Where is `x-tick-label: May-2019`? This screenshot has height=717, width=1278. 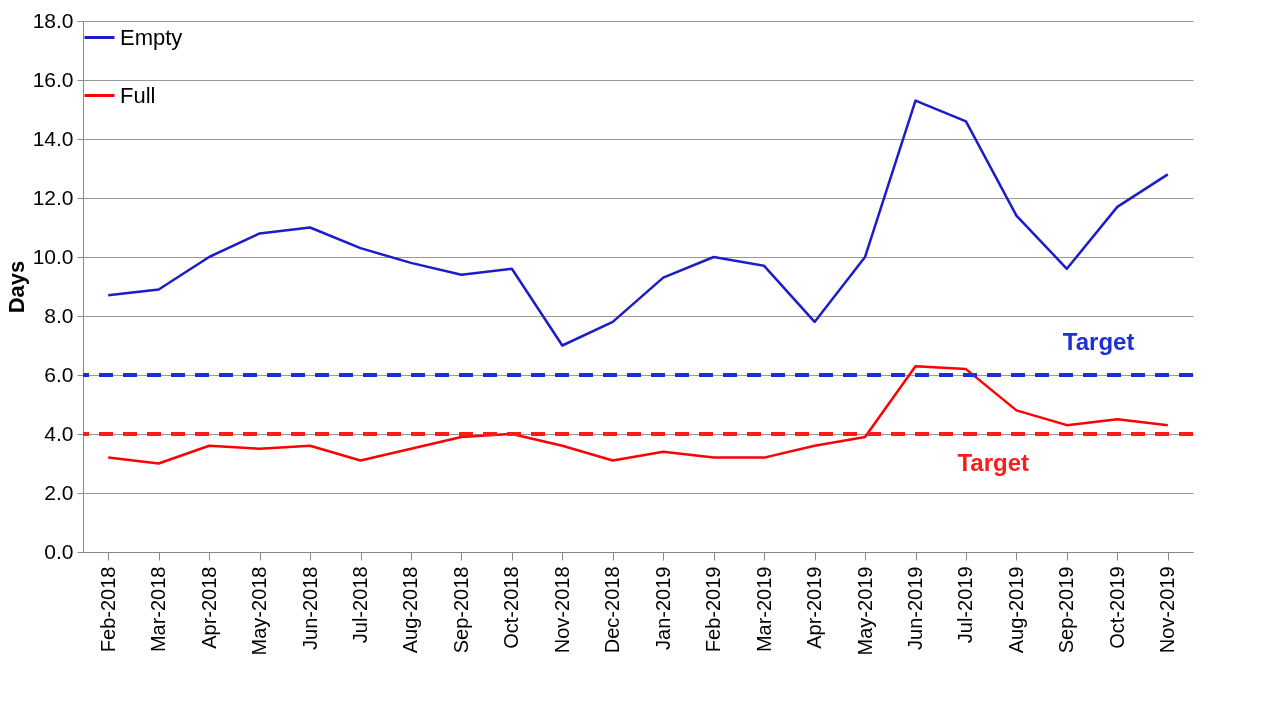 x-tick-label: May-2019 is located at coordinates (864, 611).